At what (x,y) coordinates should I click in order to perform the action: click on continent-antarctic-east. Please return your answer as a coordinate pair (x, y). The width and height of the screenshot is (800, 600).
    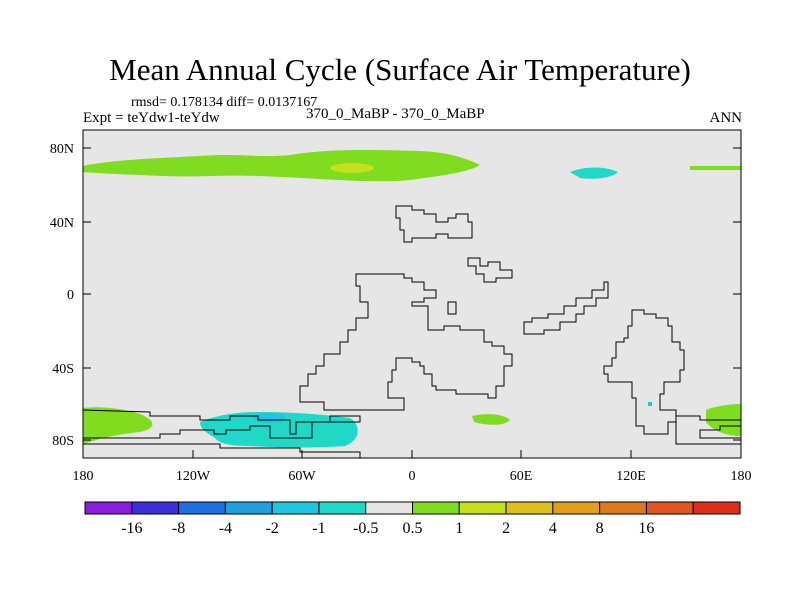
    Looking at the image, I should click on (708, 430).